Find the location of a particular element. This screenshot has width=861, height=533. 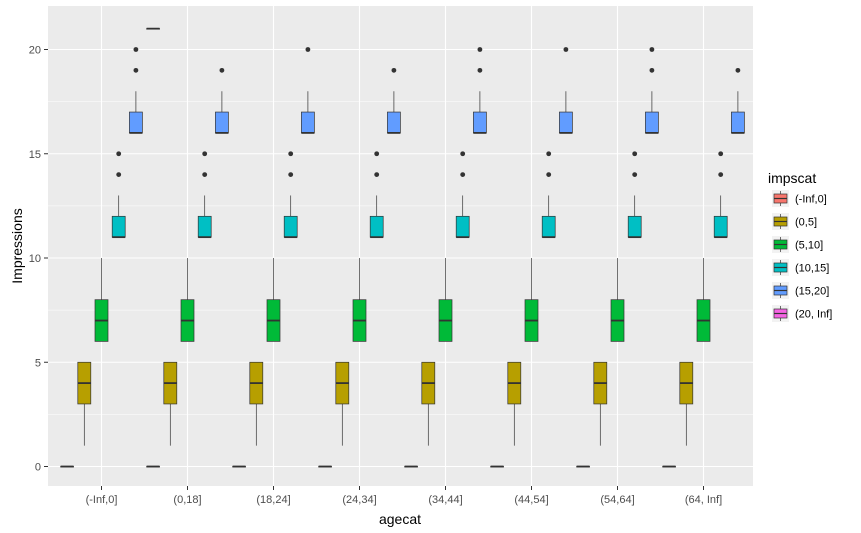

legend-item: (0,5] is located at coordinates (794, 221).